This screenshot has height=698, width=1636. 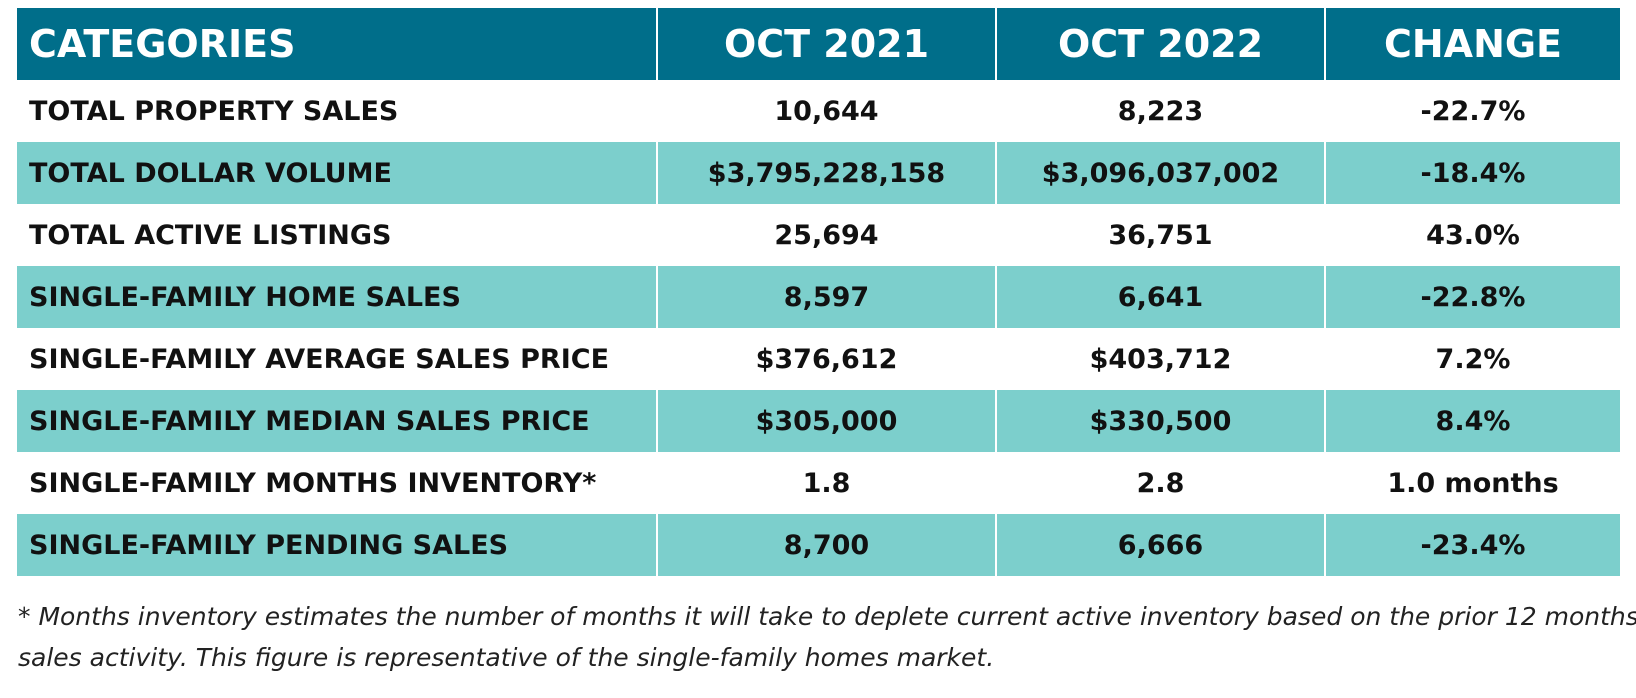 I want to click on cell: 1.0 months, so click(x=1472, y=483).